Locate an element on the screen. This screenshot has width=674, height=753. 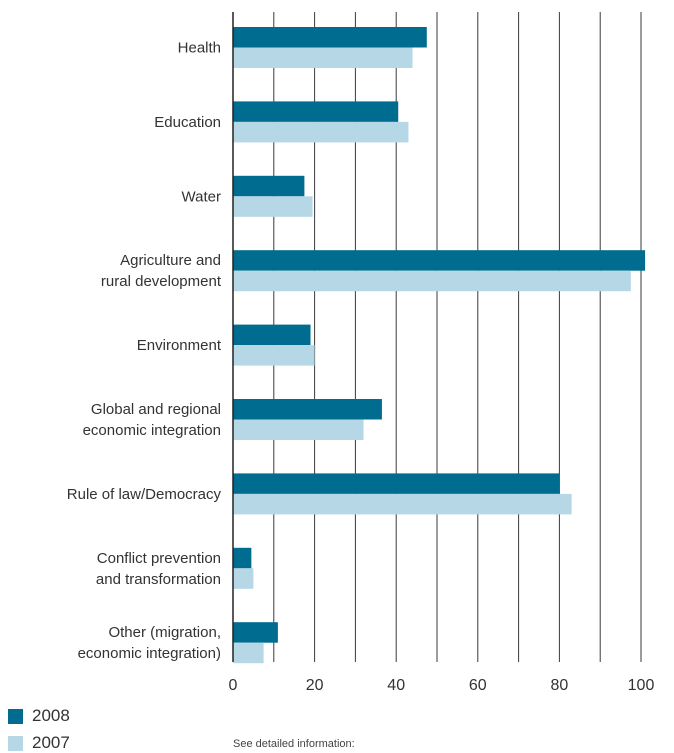
category-label: Other (migration, is located at coordinates (164, 632).